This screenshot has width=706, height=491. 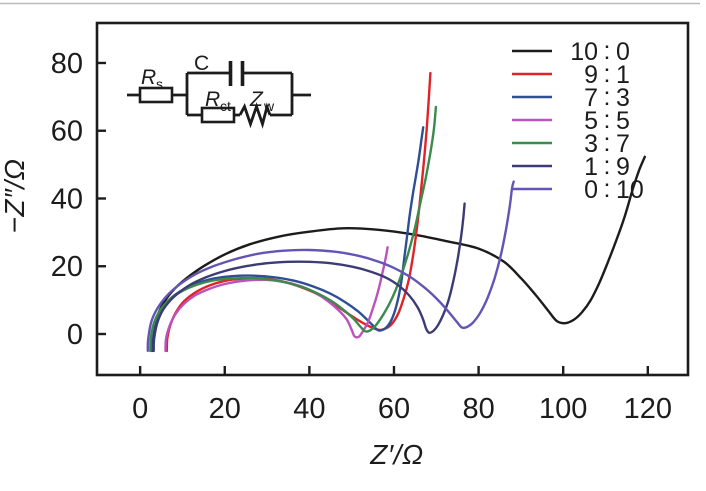 I want to click on zw-label: Z, so click(x=256, y=99).